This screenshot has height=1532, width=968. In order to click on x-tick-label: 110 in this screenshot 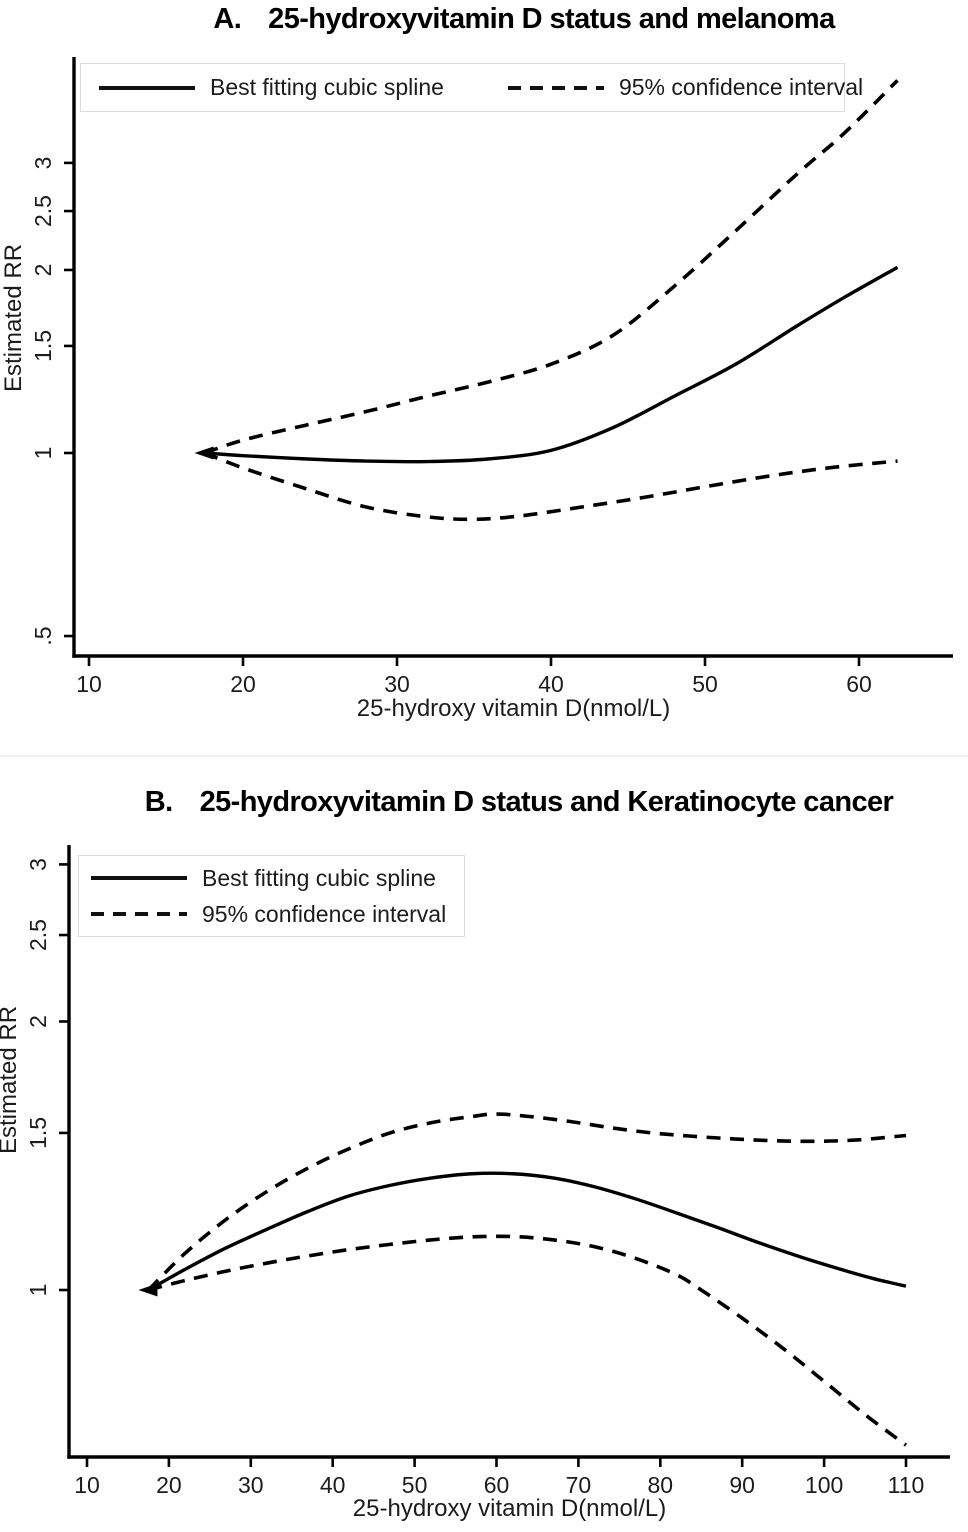, I will do `click(906, 1485)`.